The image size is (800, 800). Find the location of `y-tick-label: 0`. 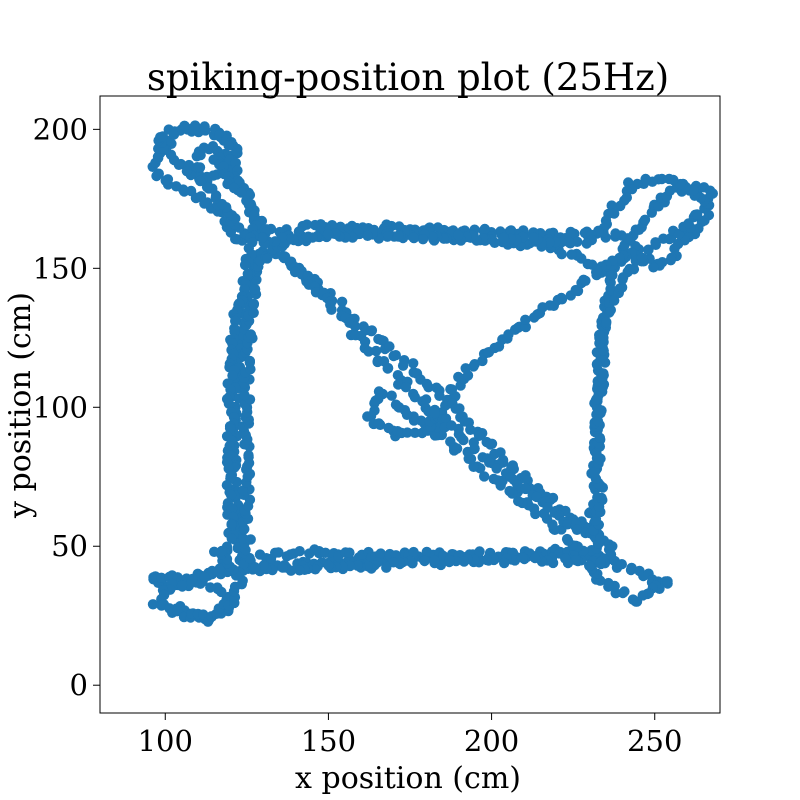

y-tick-label: 0 is located at coordinates (79, 685).